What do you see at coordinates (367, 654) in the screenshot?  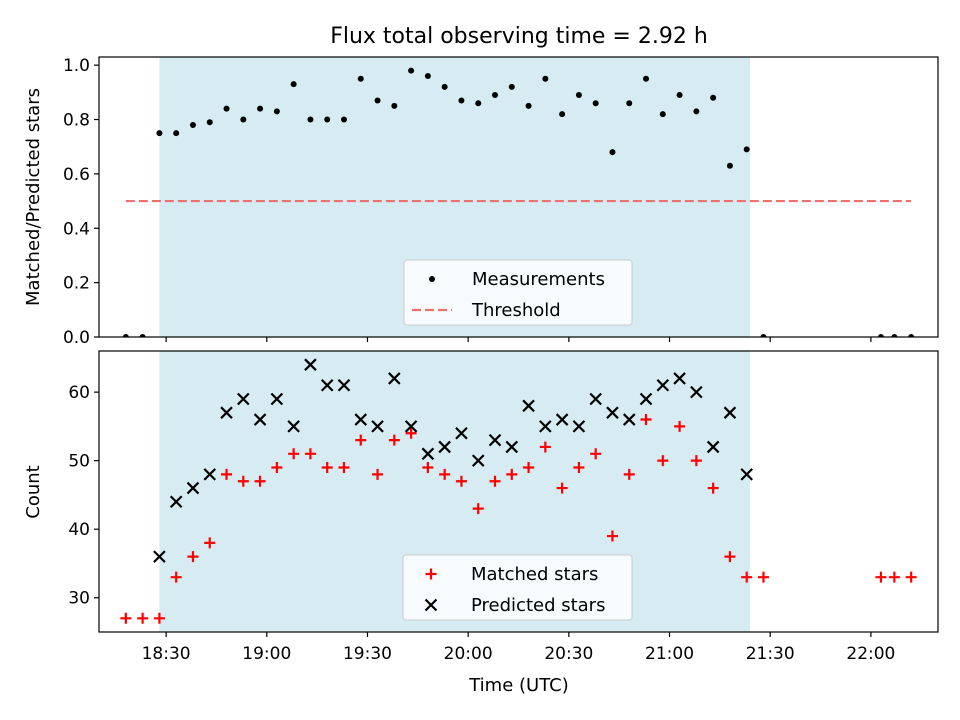 I see `x-tick-label: 19:30` at bounding box center [367, 654].